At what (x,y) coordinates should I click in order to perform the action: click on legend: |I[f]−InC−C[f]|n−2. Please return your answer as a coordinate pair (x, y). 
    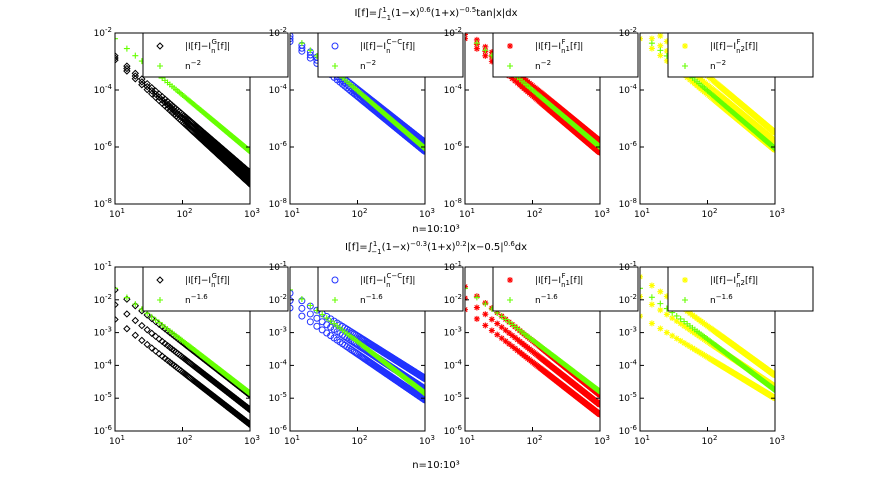
    Looking at the image, I should click on (390, 55).